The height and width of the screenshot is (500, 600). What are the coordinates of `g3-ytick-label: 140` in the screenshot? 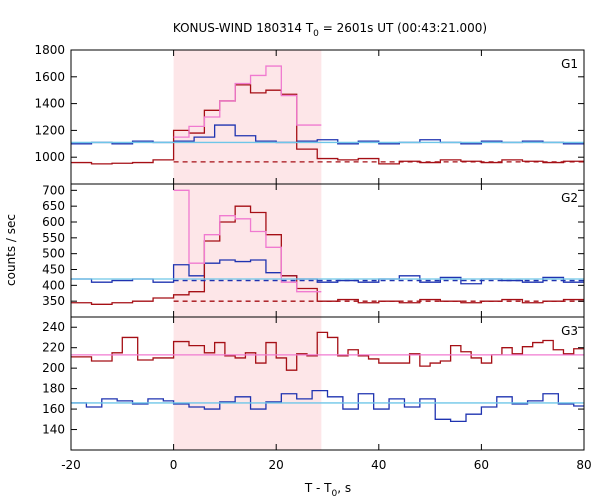 It's located at (53, 430).